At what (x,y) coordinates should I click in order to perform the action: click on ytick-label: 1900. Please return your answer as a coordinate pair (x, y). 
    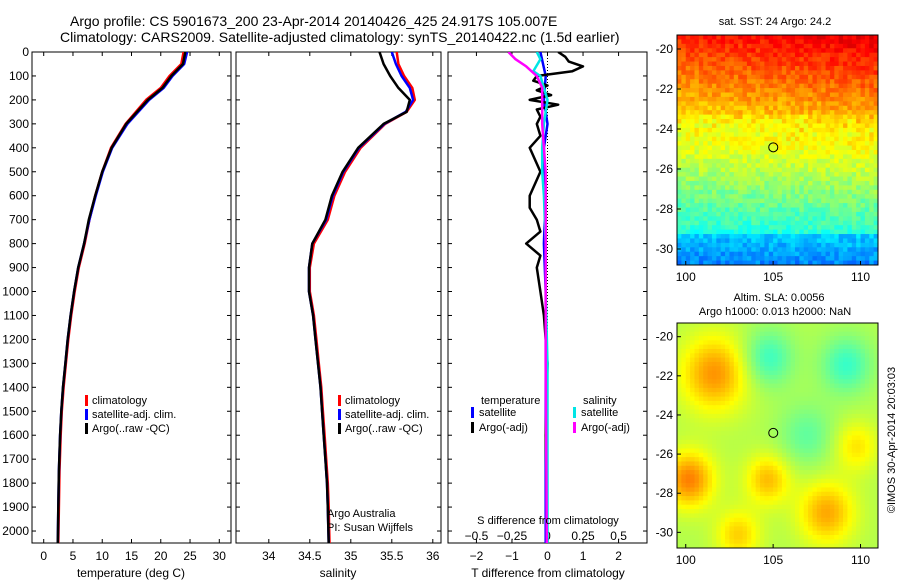
    Looking at the image, I should click on (15, 507).